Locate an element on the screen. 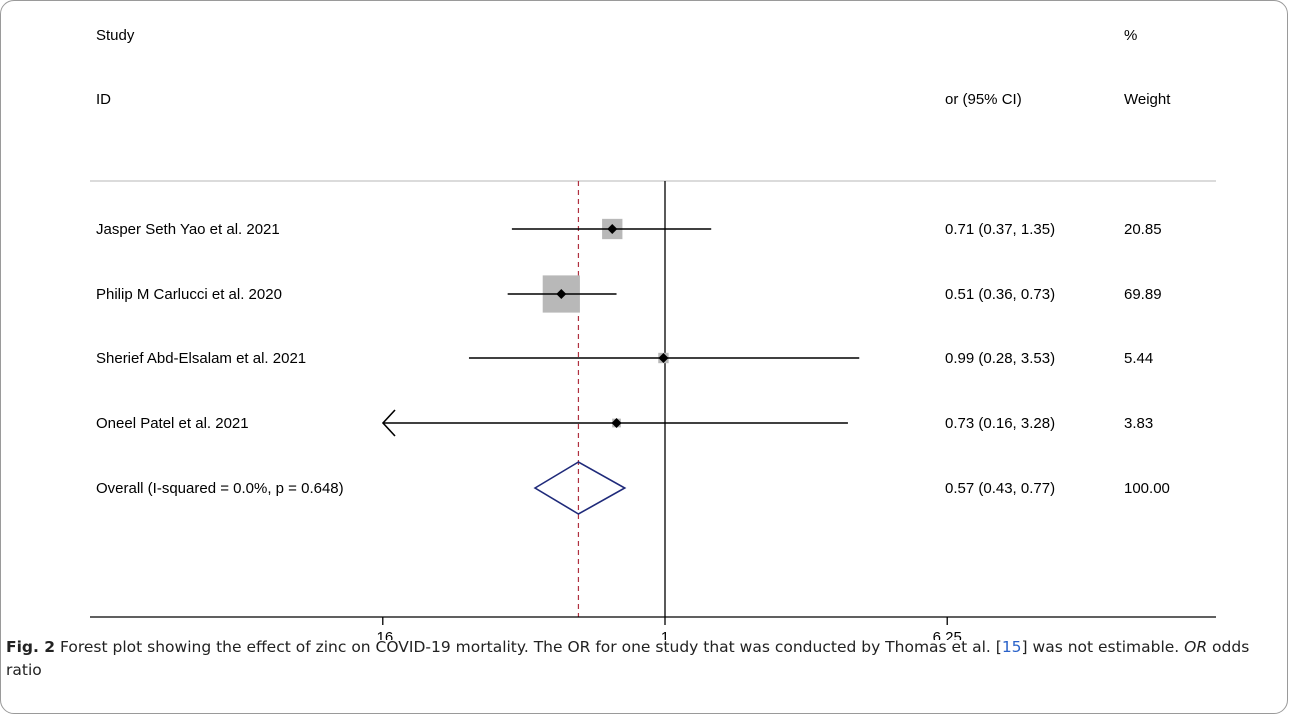 This screenshot has height=717, width=1292. study-or-ci: 0.71 (0.37, 1.35) is located at coordinates (1000, 229).